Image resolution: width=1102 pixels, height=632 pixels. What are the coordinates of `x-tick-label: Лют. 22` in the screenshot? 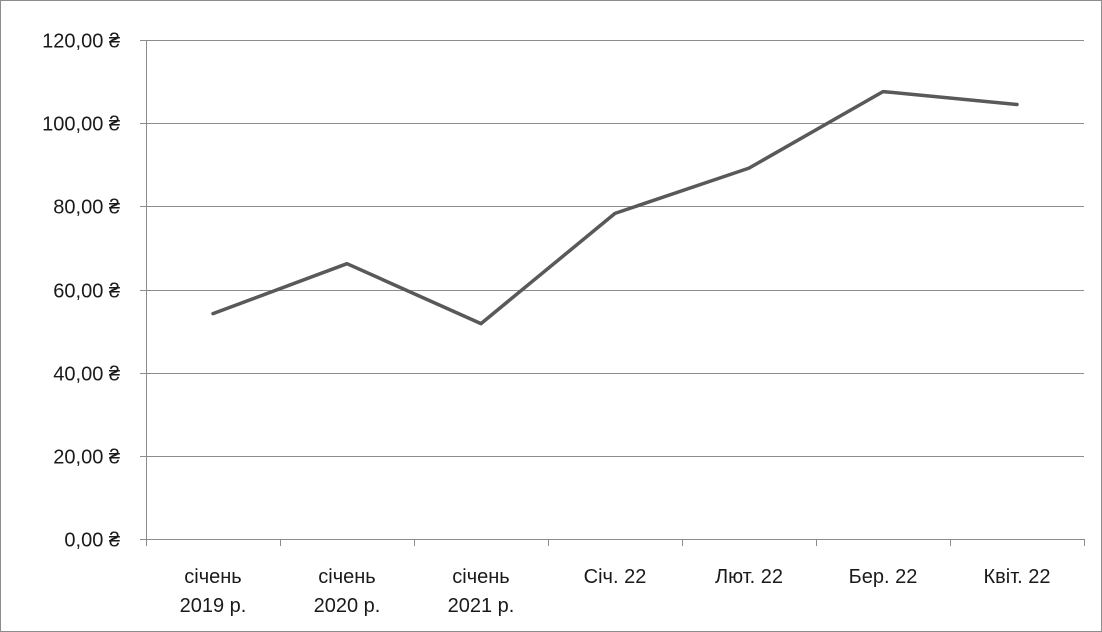 It's located at (749, 577).